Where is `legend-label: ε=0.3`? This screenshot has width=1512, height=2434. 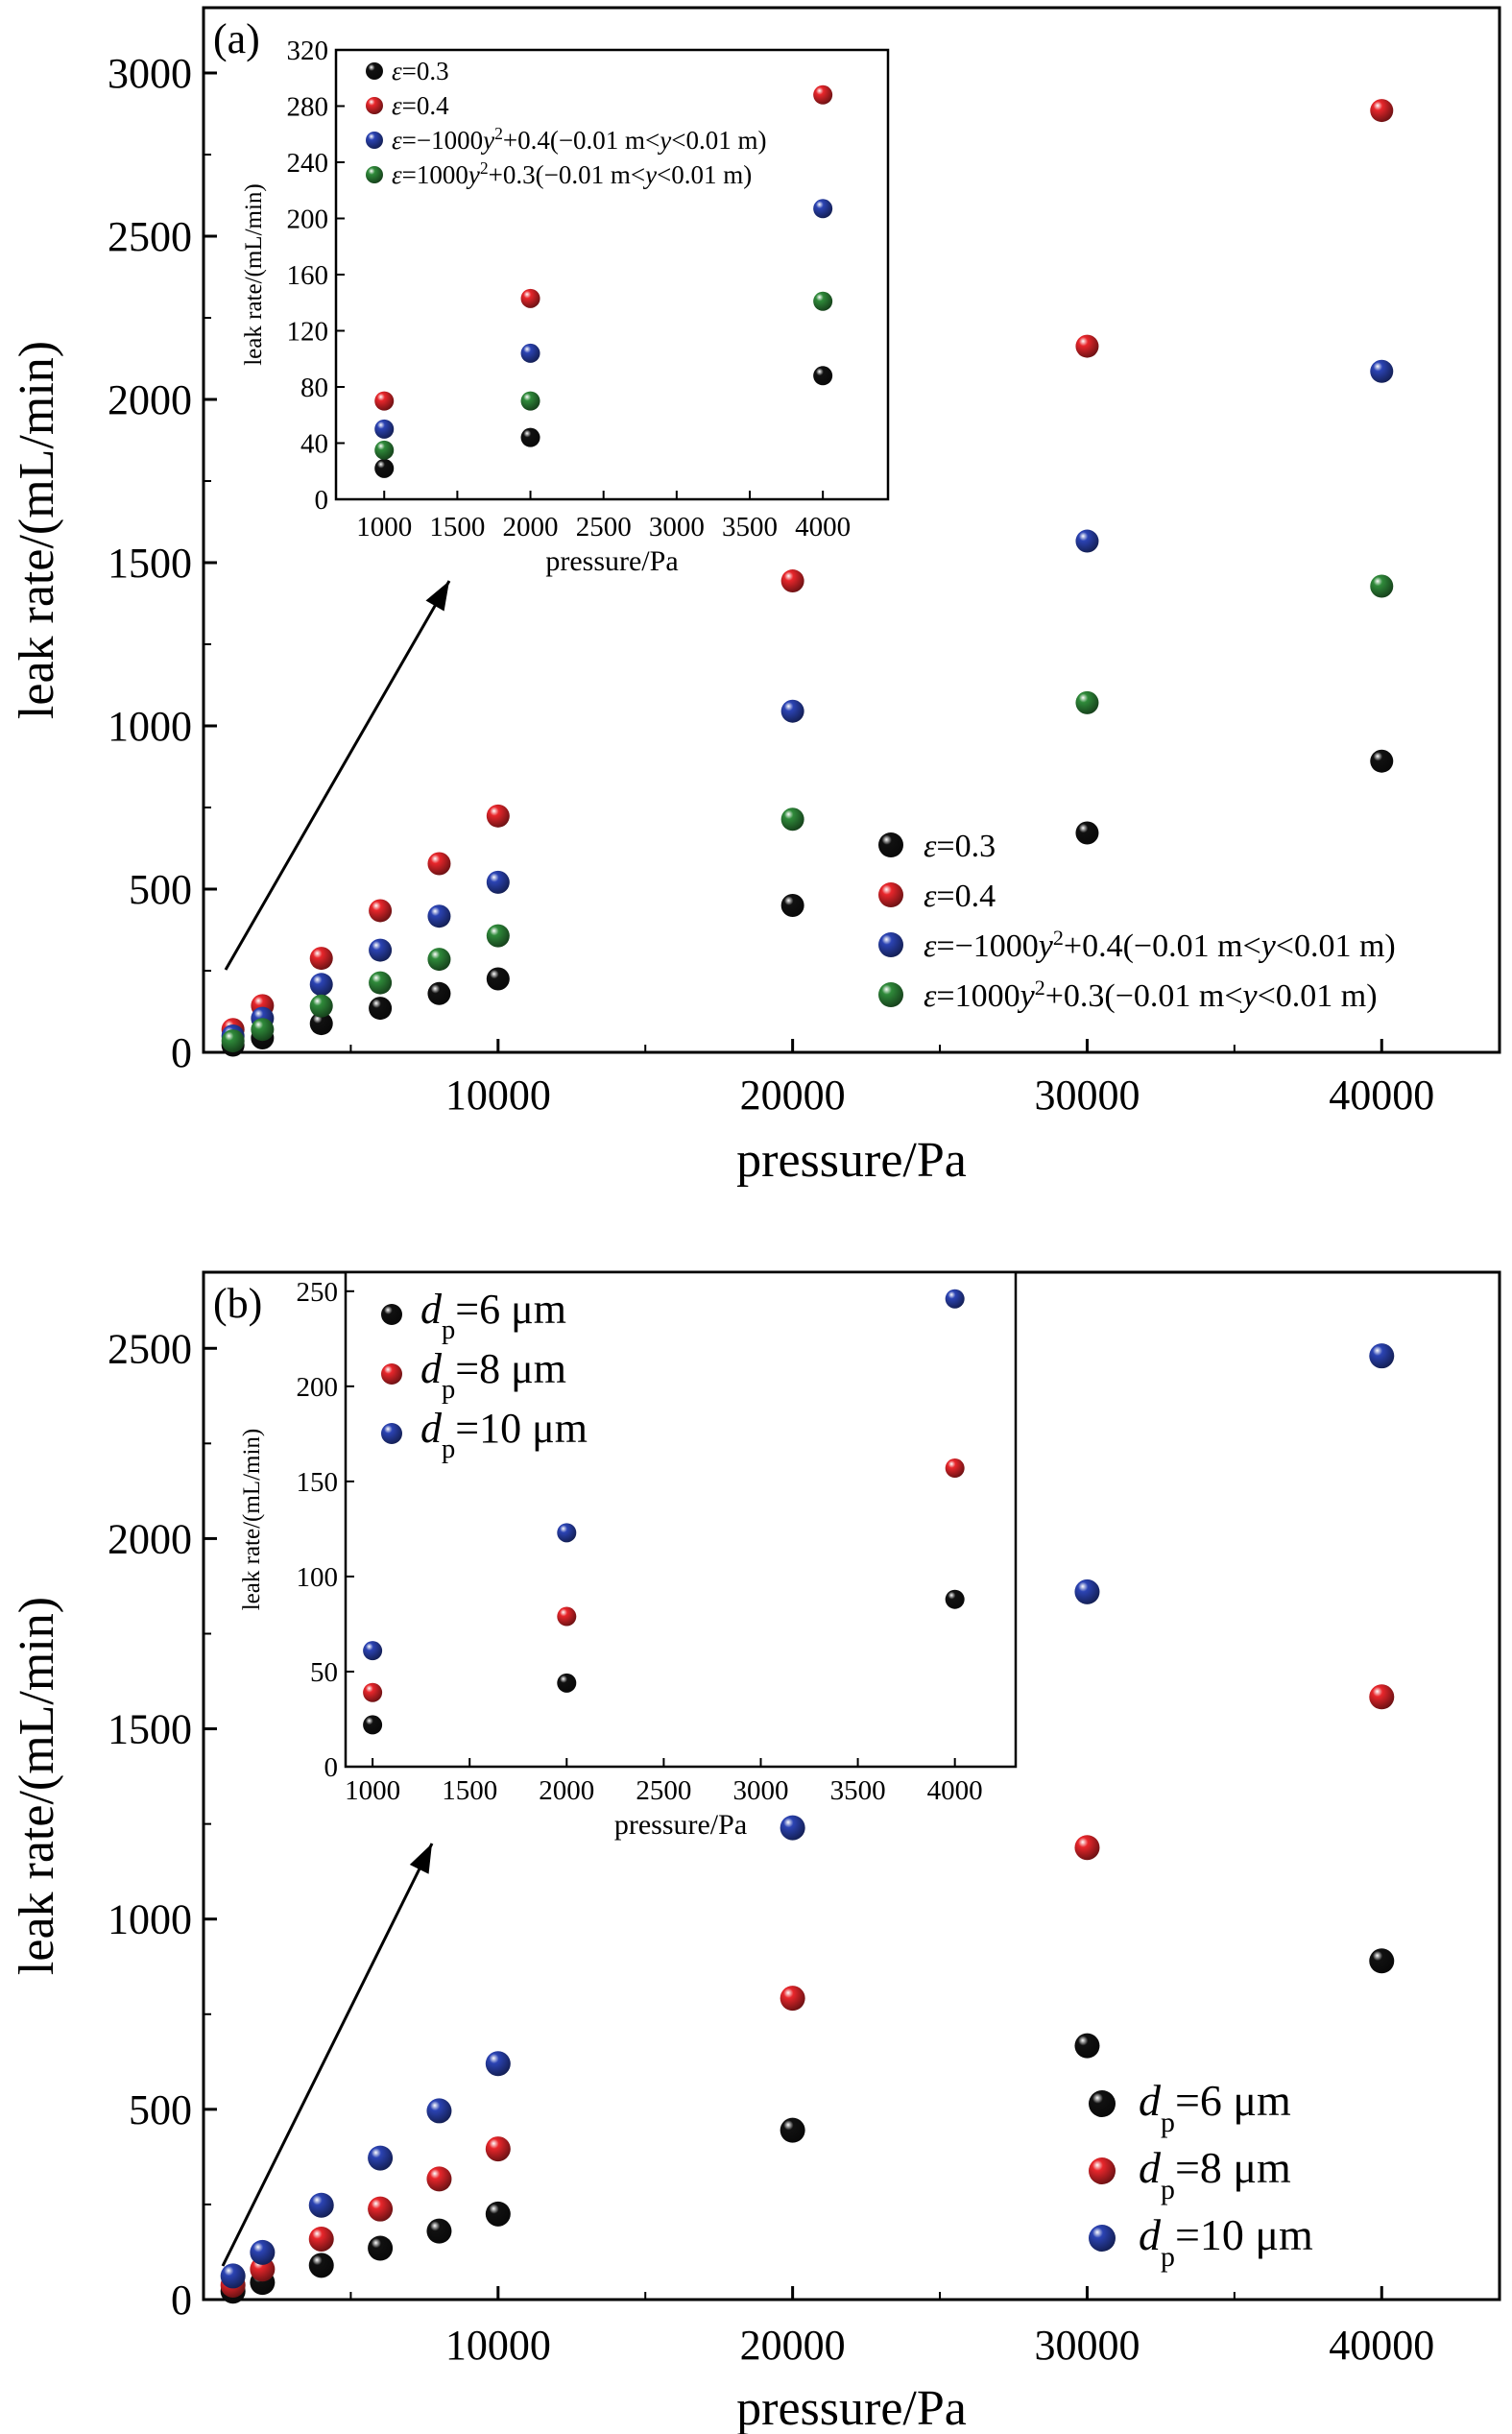 legend-label: ε=0.3 is located at coordinates (960, 846).